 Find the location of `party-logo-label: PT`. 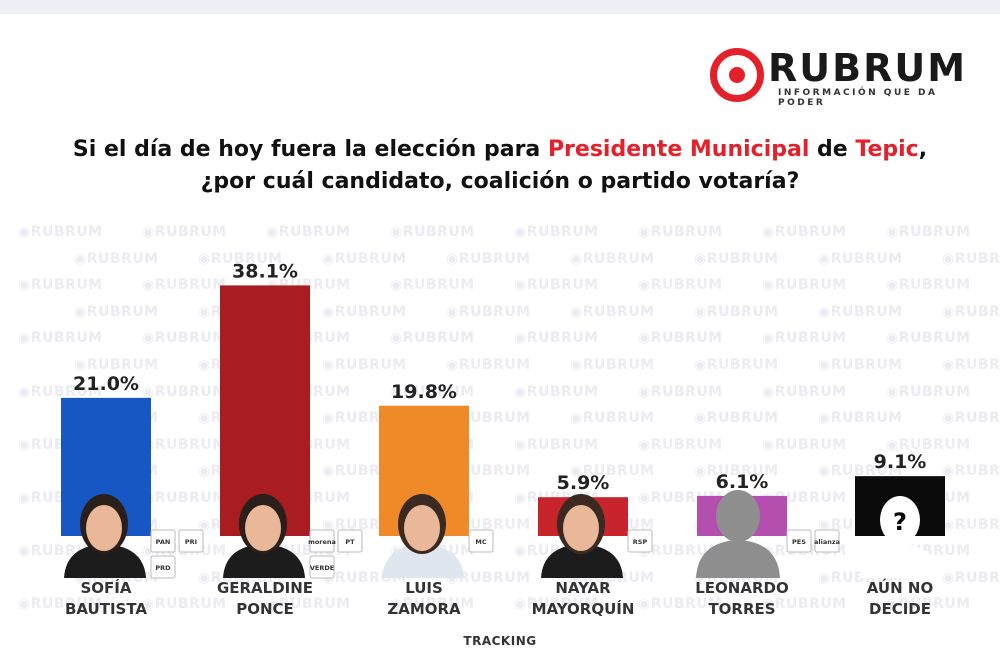

party-logo-label: PT is located at coordinates (350, 542).